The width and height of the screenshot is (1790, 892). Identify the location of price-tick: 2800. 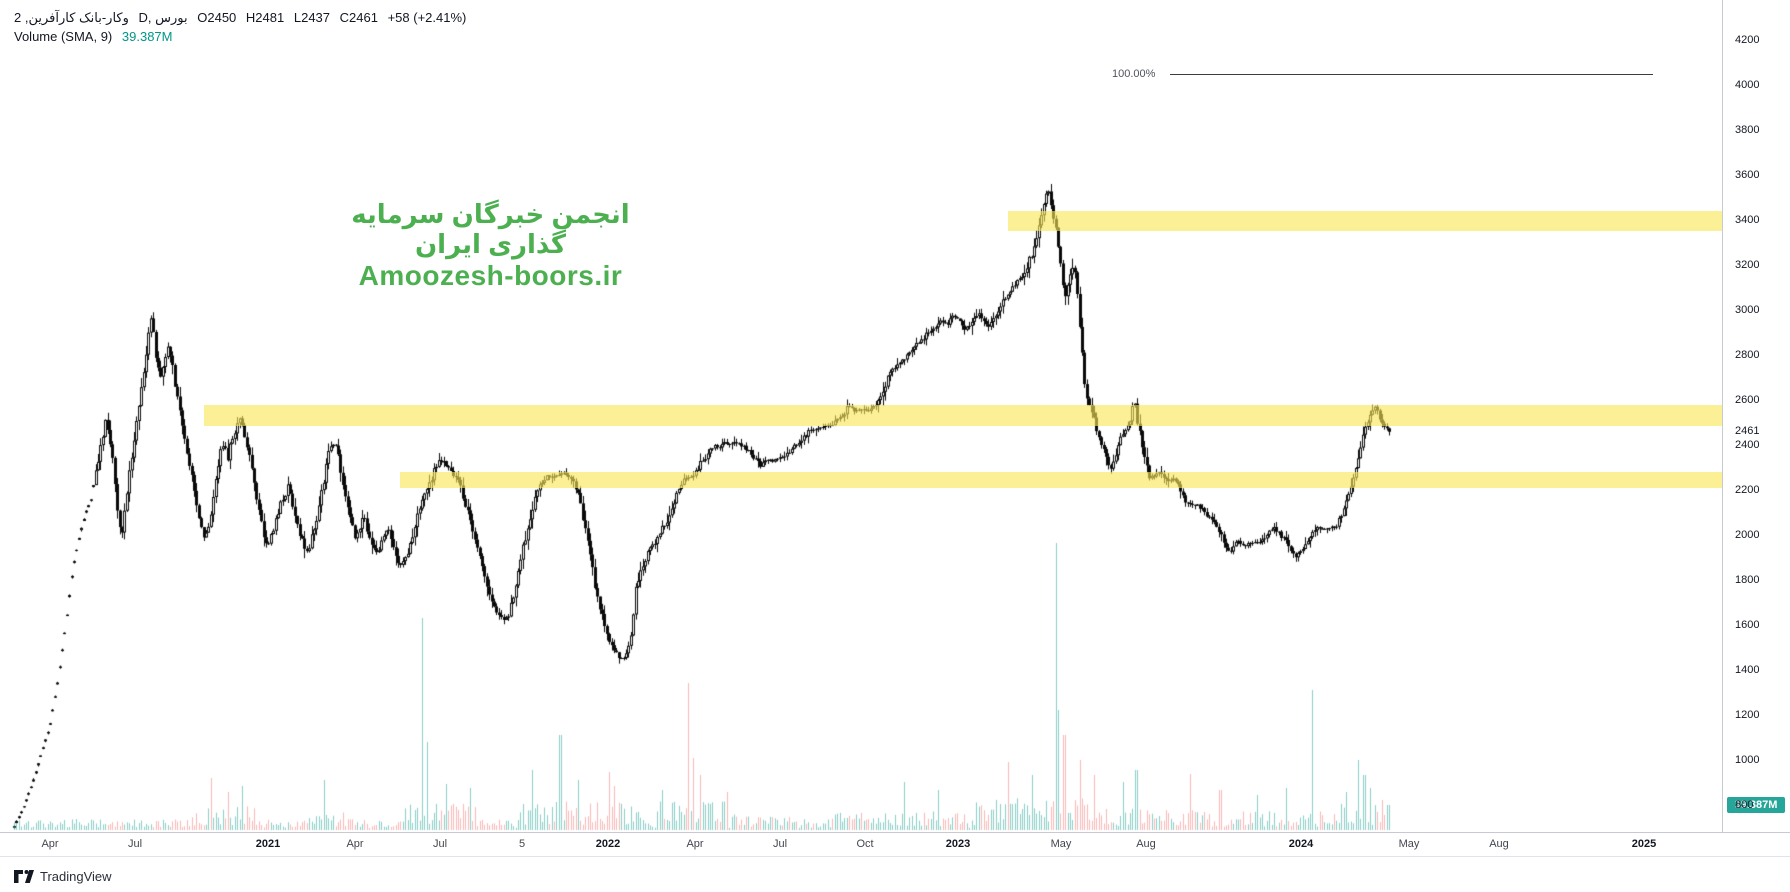
(1747, 355).